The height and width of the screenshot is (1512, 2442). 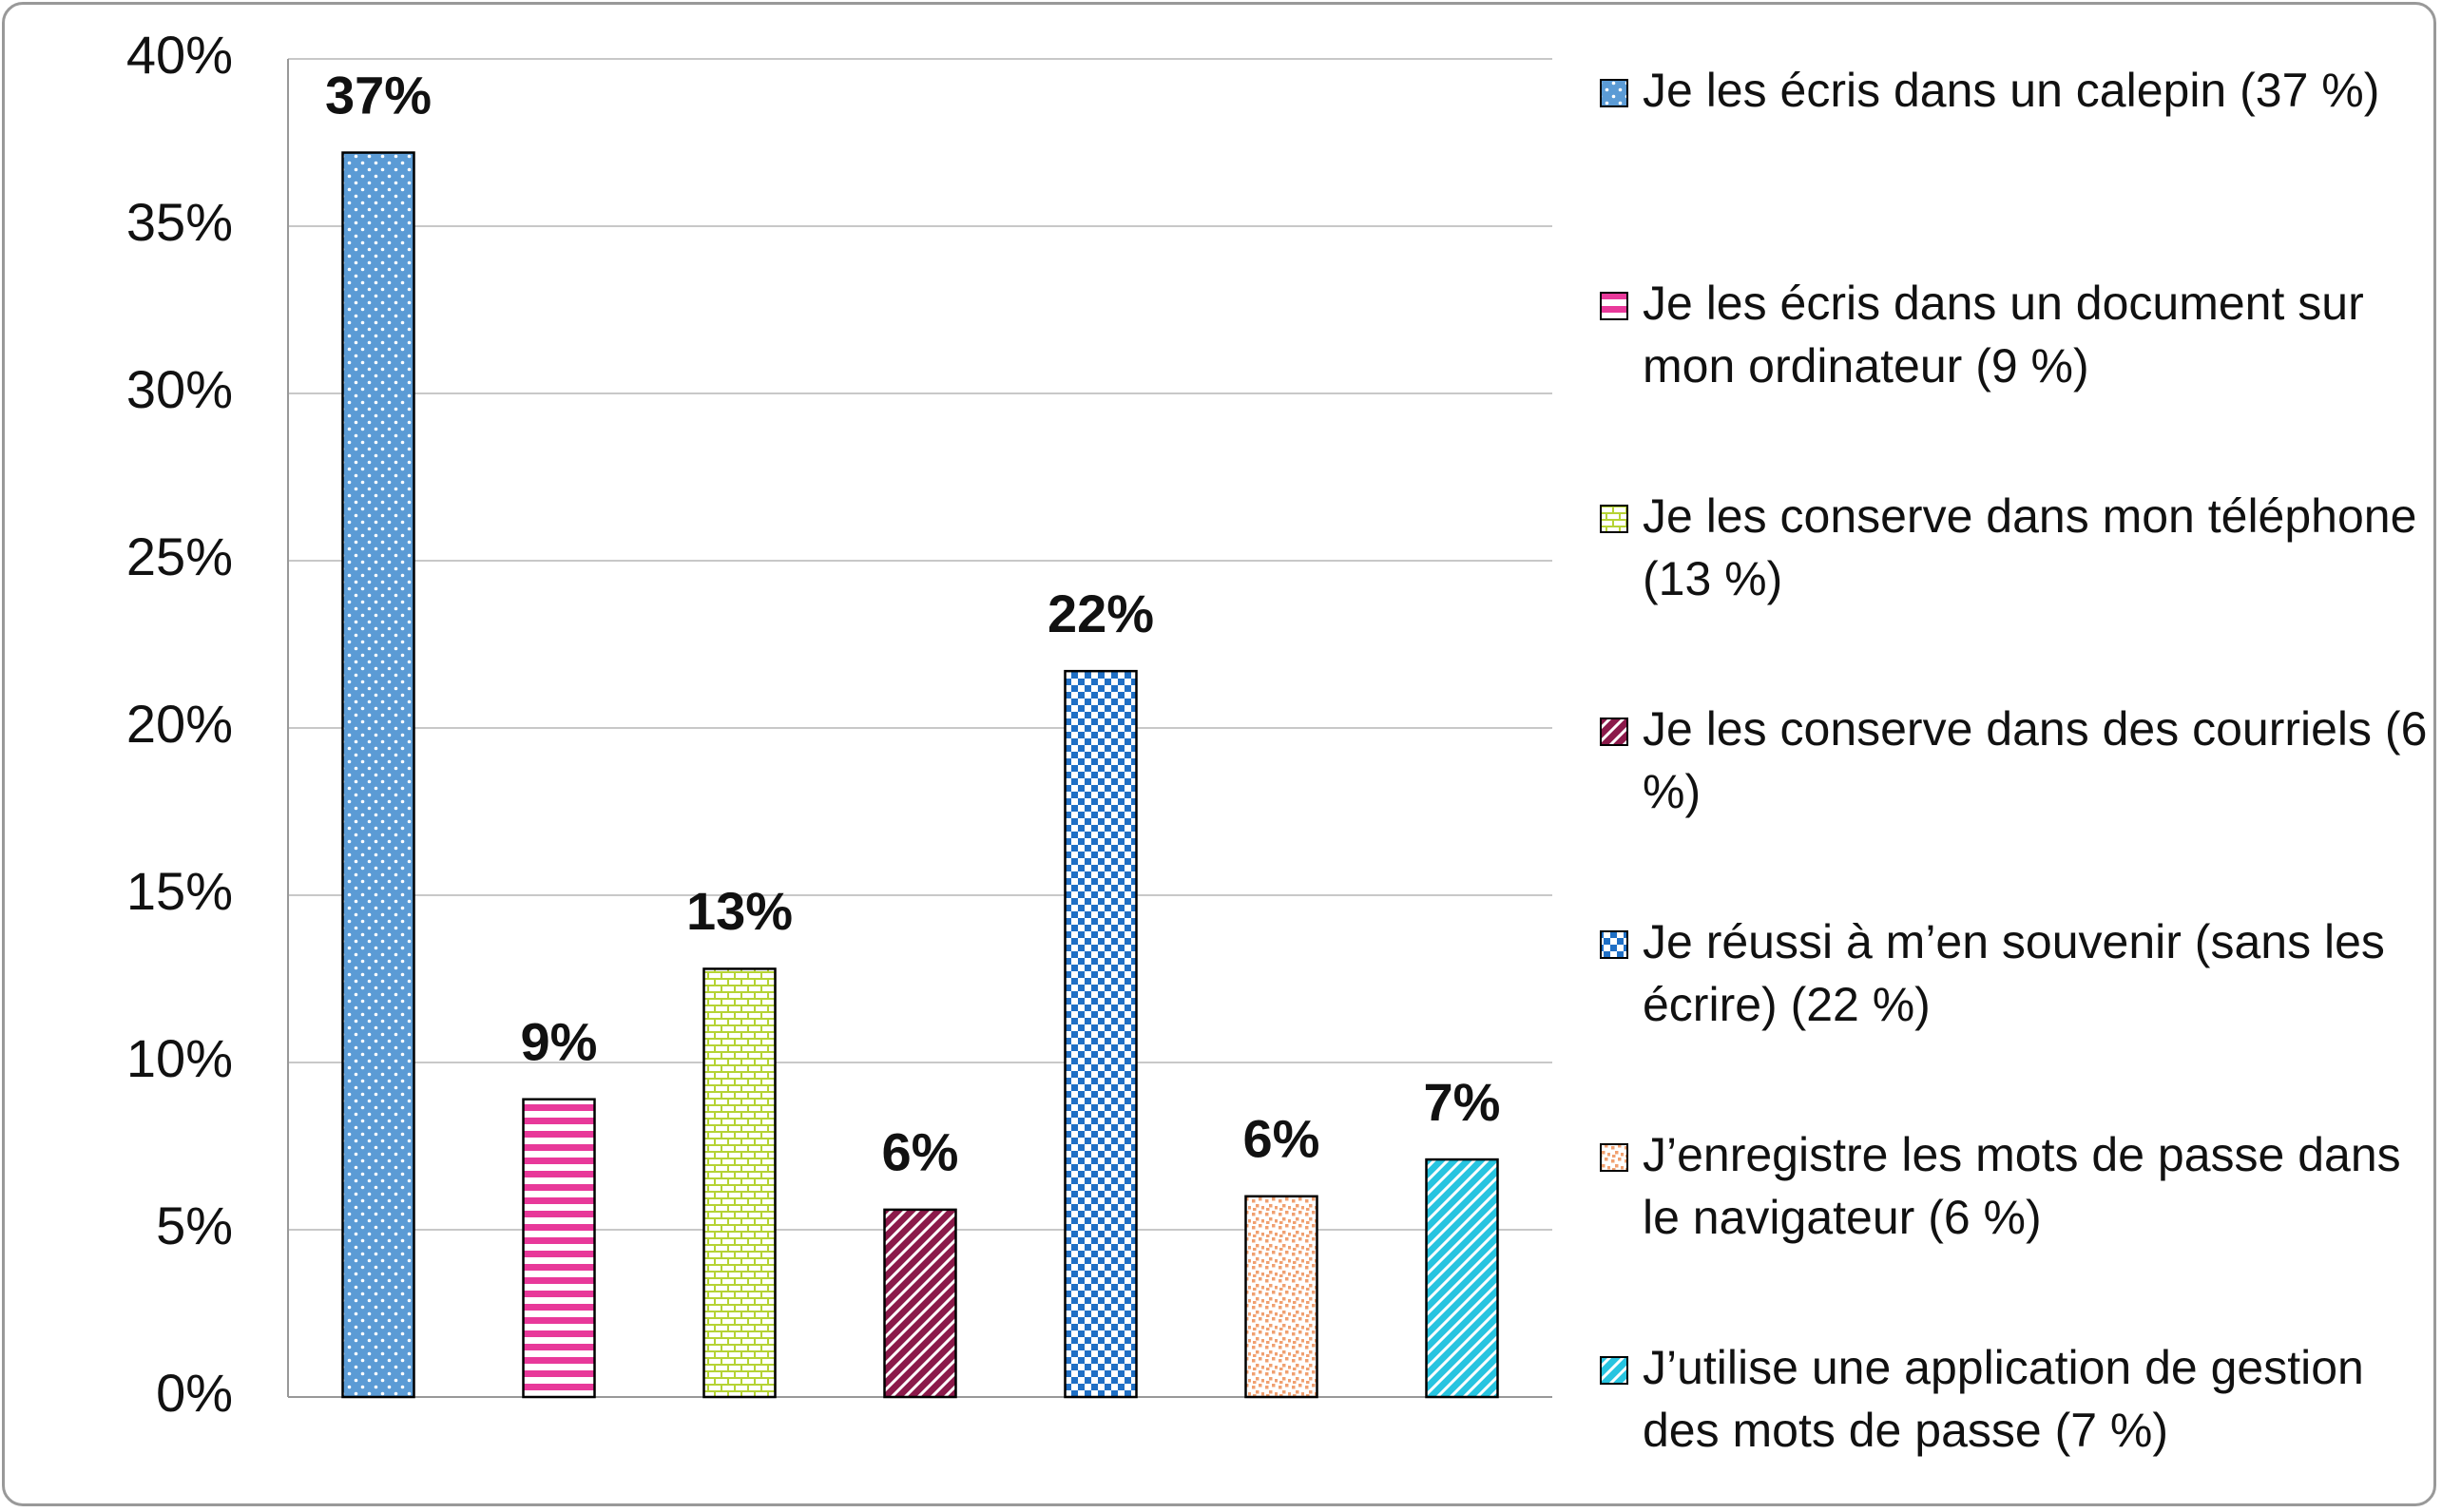 I want to click on data-label: 7%, so click(x=1462, y=1102).